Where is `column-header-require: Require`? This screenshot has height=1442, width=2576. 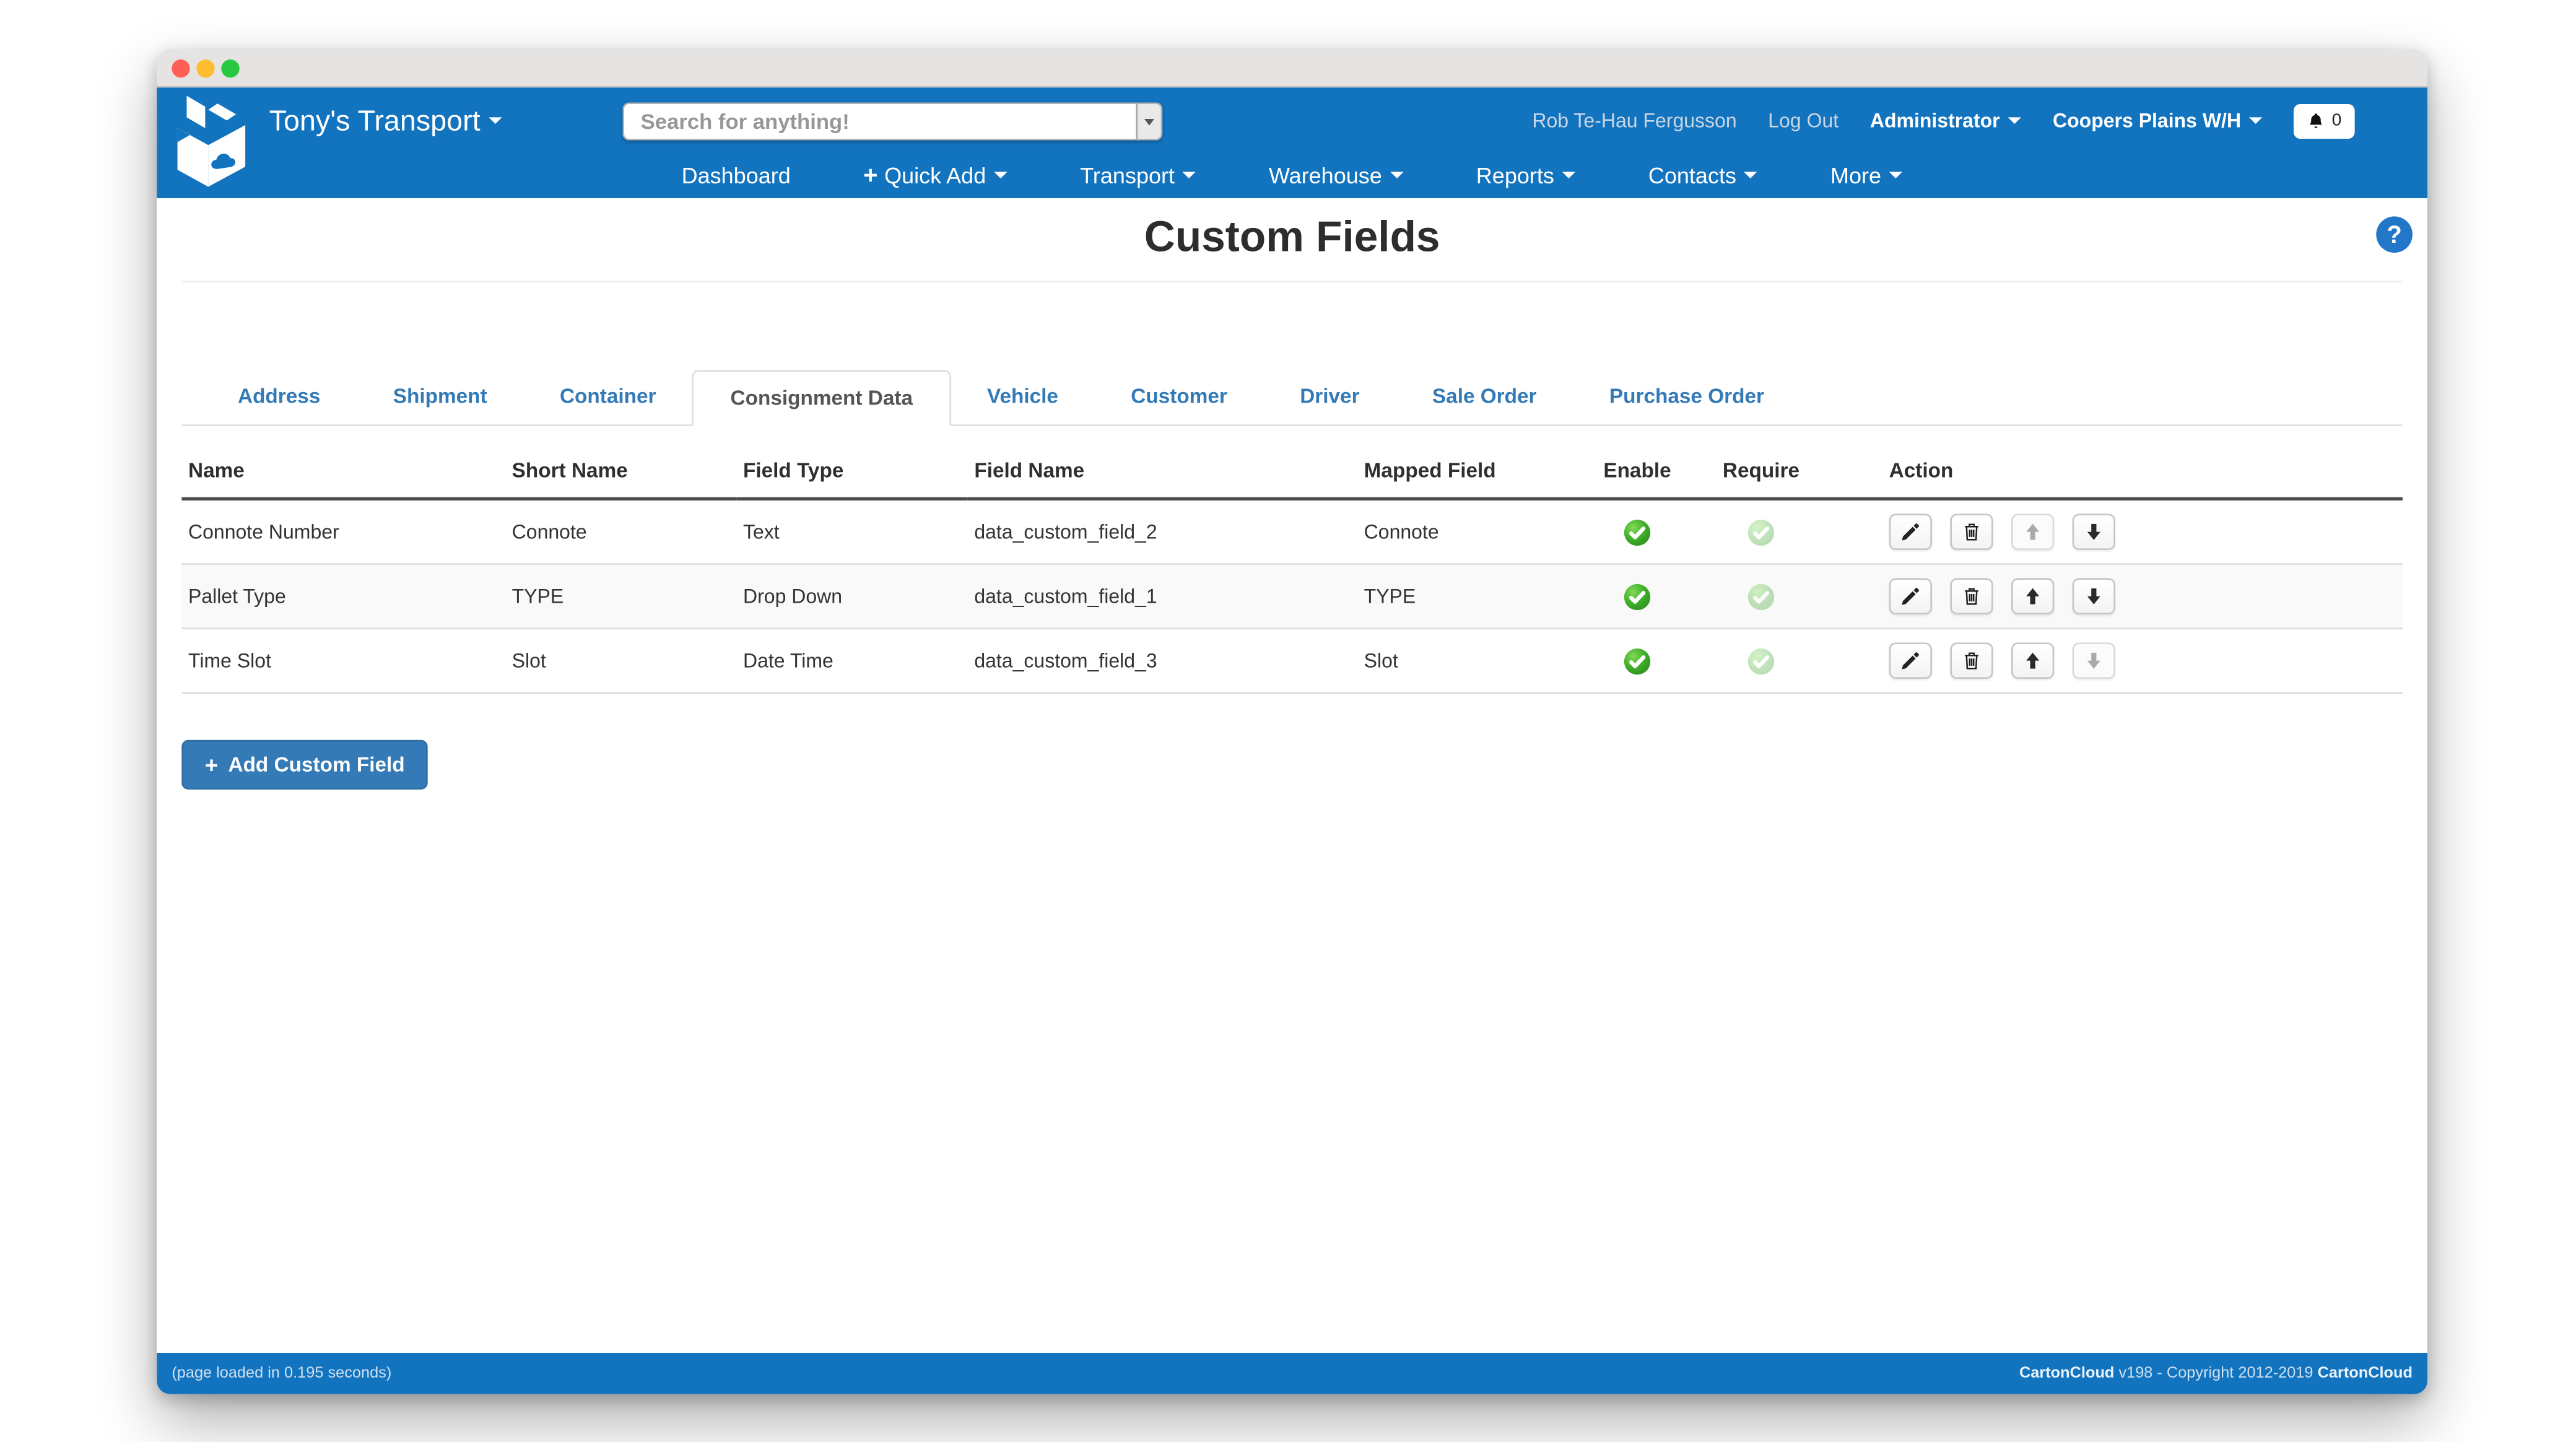
column-header-require: Require is located at coordinates (1761, 472).